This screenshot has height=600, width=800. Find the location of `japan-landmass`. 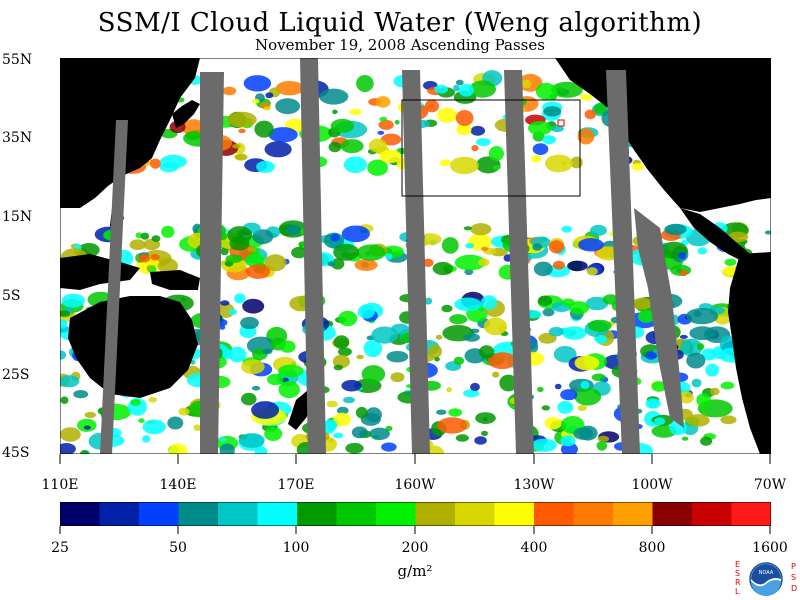

japan-landmass is located at coordinates (186, 114).